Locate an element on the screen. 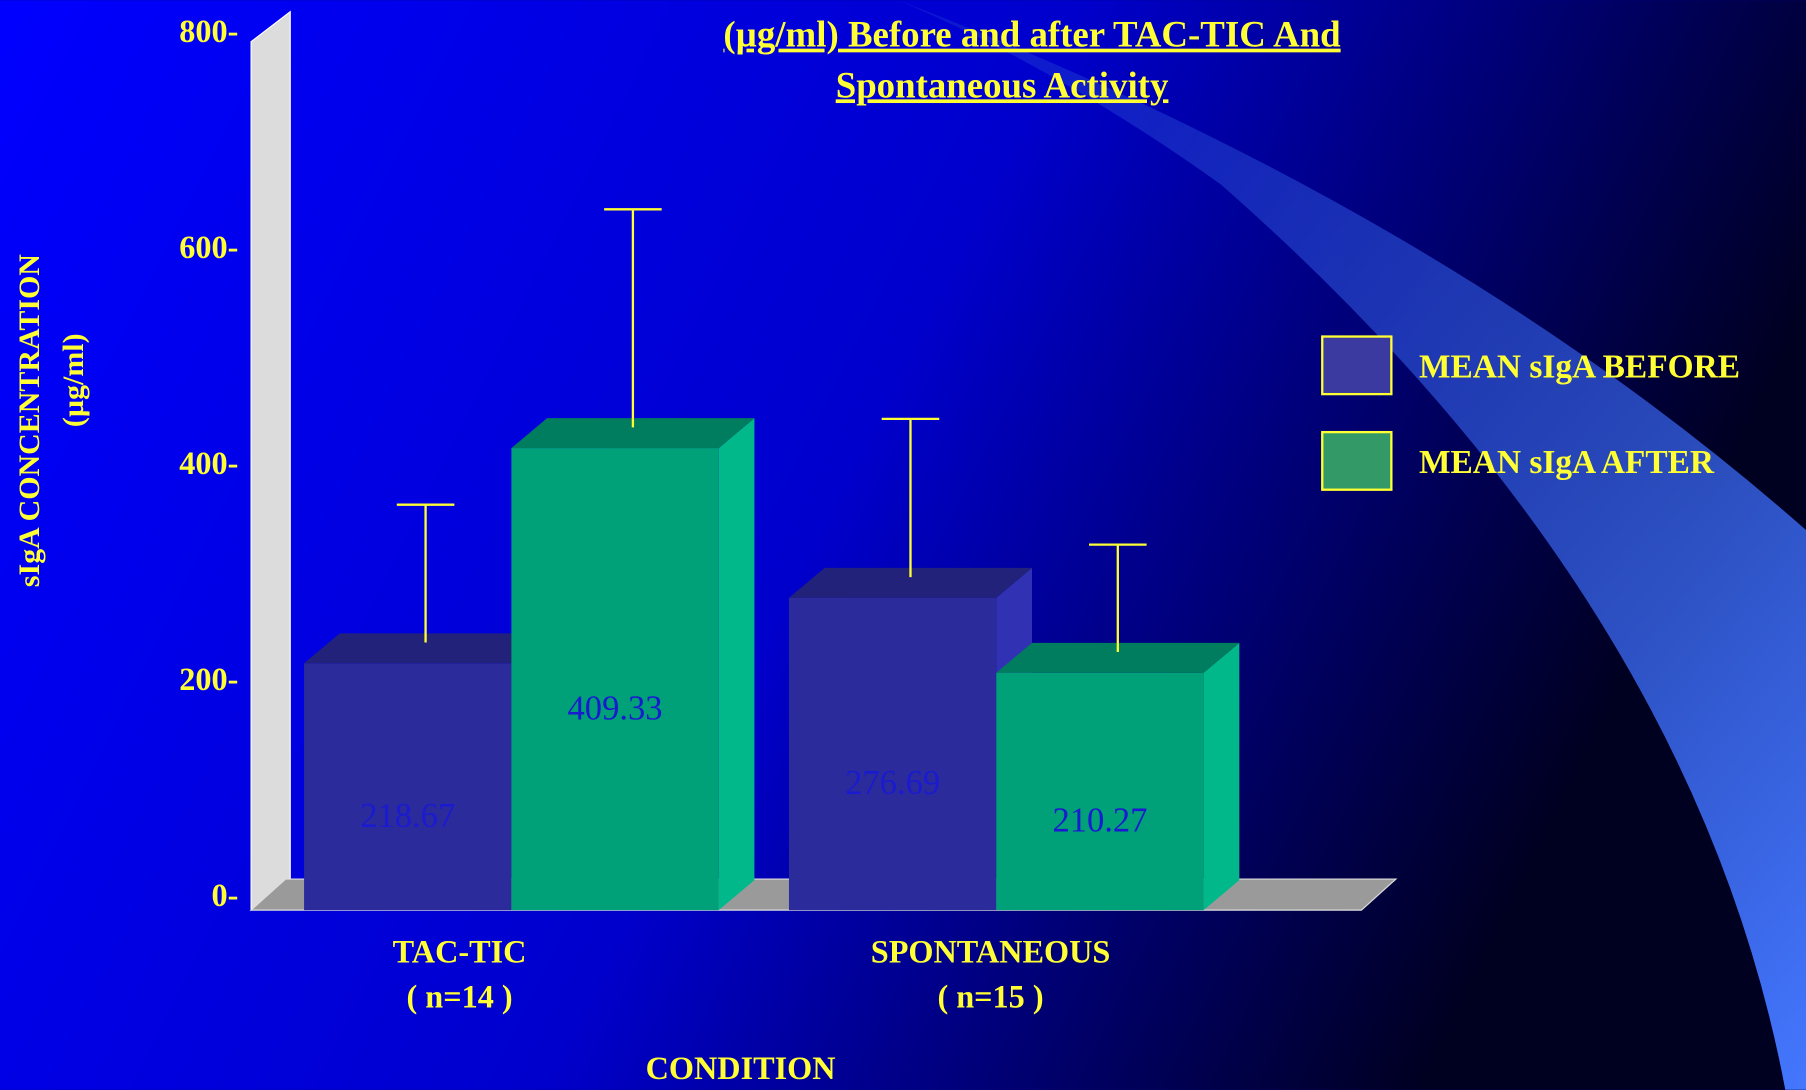  y-tick-label: 200- is located at coordinates (208, 679).